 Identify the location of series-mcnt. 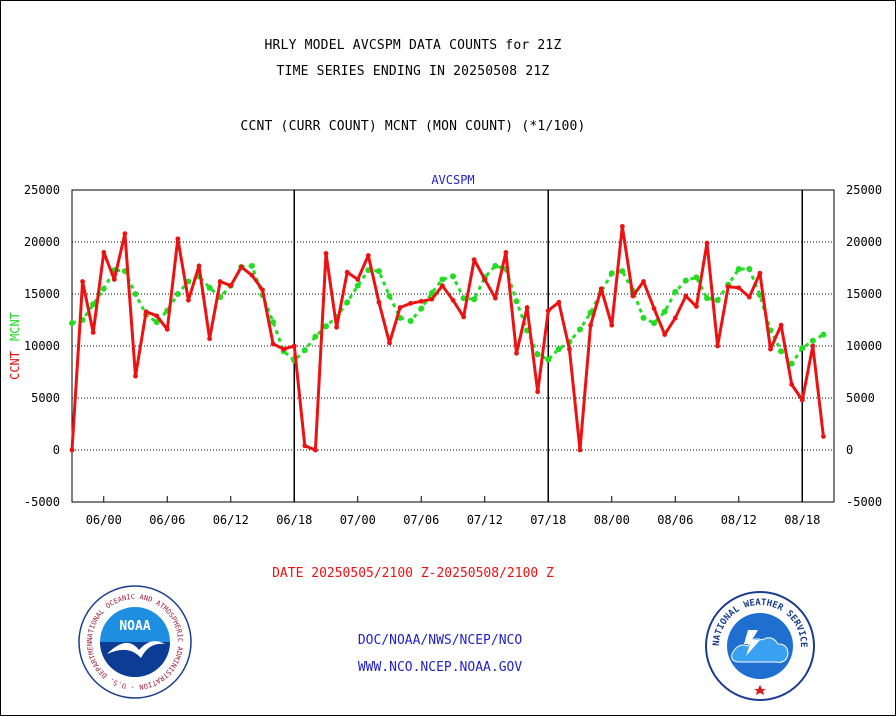
(448, 314).